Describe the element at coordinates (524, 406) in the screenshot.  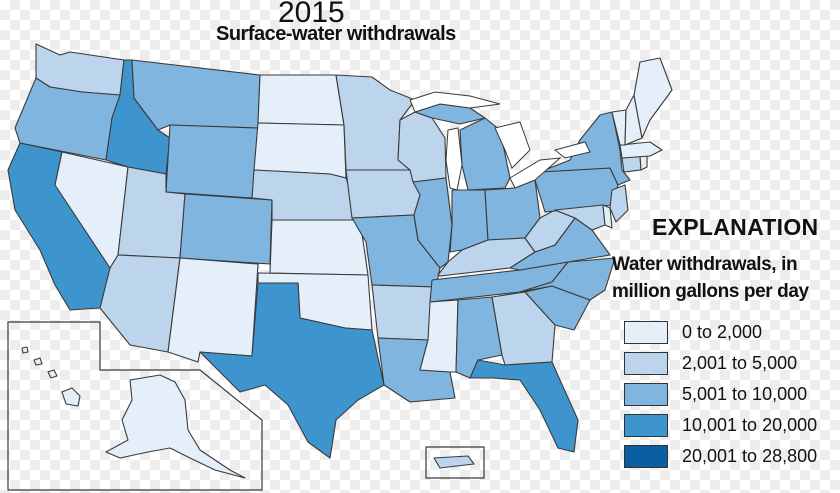
I see `state-florida` at that location.